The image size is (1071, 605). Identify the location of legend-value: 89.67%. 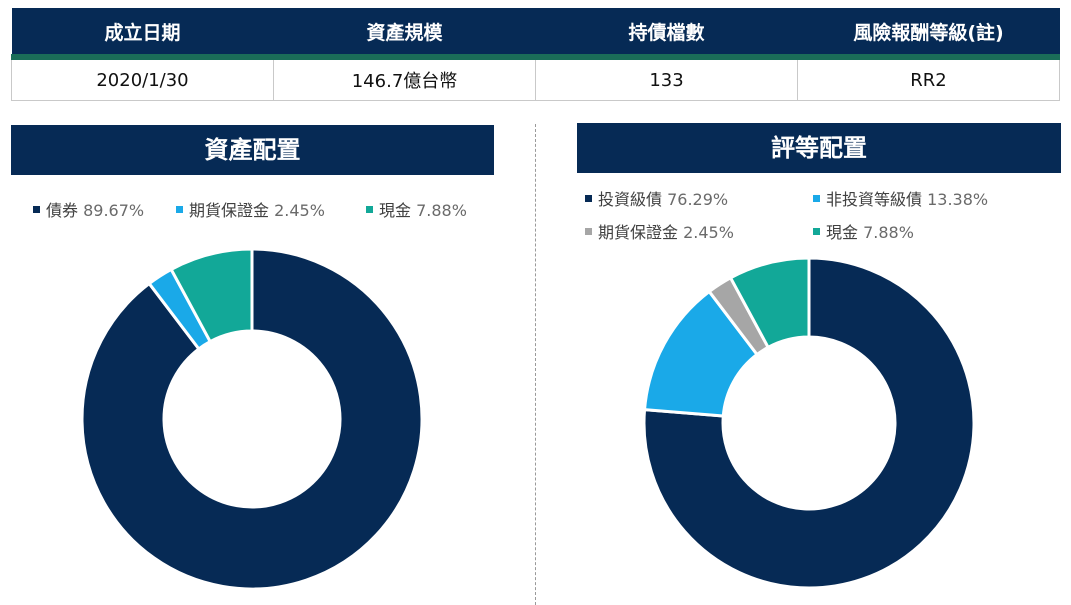
(114, 210).